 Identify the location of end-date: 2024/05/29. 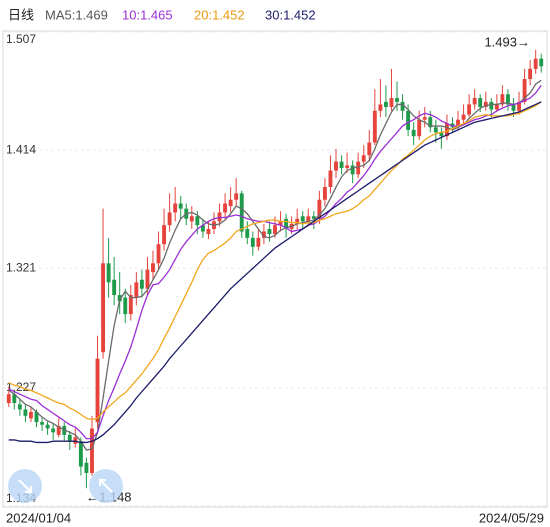
(511, 517).